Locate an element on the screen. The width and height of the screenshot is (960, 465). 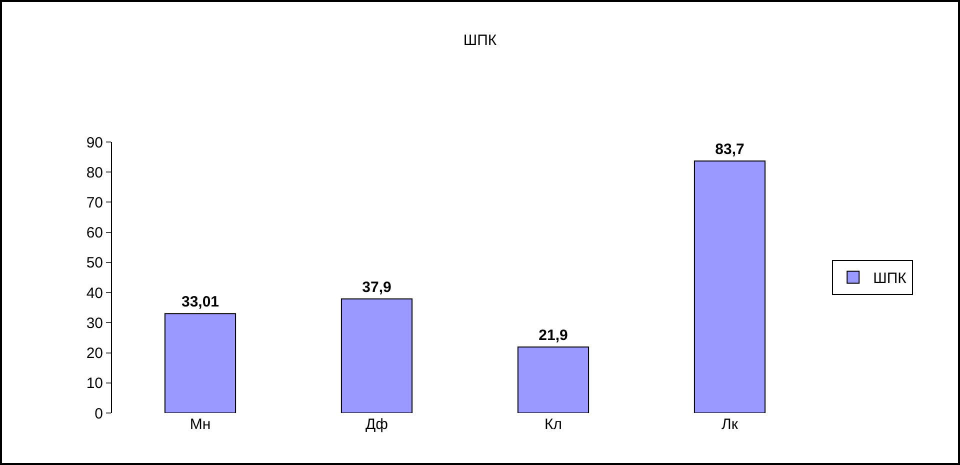
y-tick-label: 40 is located at coordinates (94, 293).